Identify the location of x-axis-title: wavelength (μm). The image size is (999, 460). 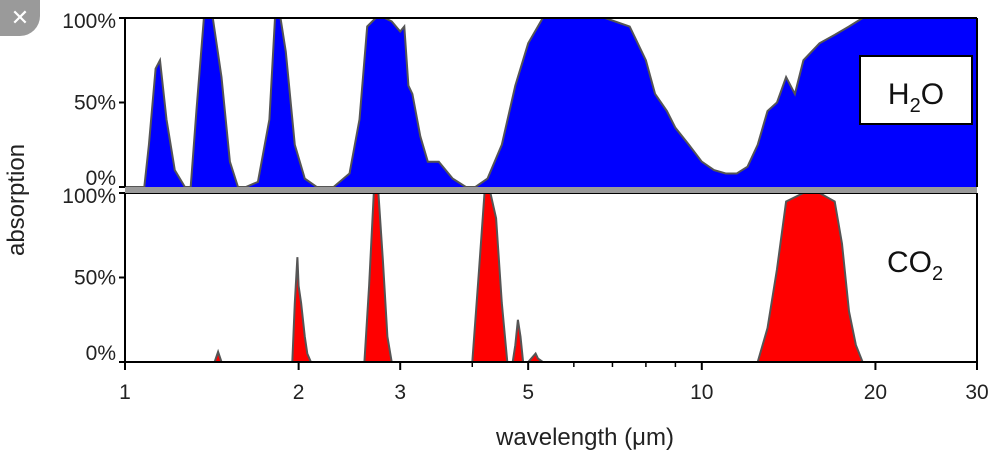
(584, 437).